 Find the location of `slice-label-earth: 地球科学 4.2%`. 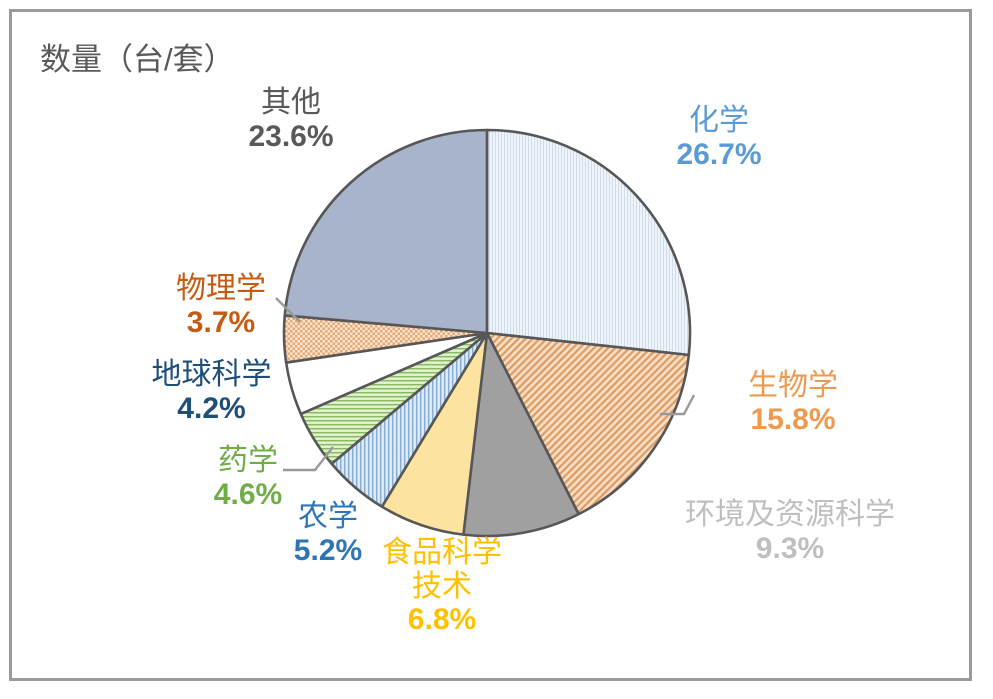

slice-label-earth: 地球科学 4.2% is located at coordinates (211, 391).